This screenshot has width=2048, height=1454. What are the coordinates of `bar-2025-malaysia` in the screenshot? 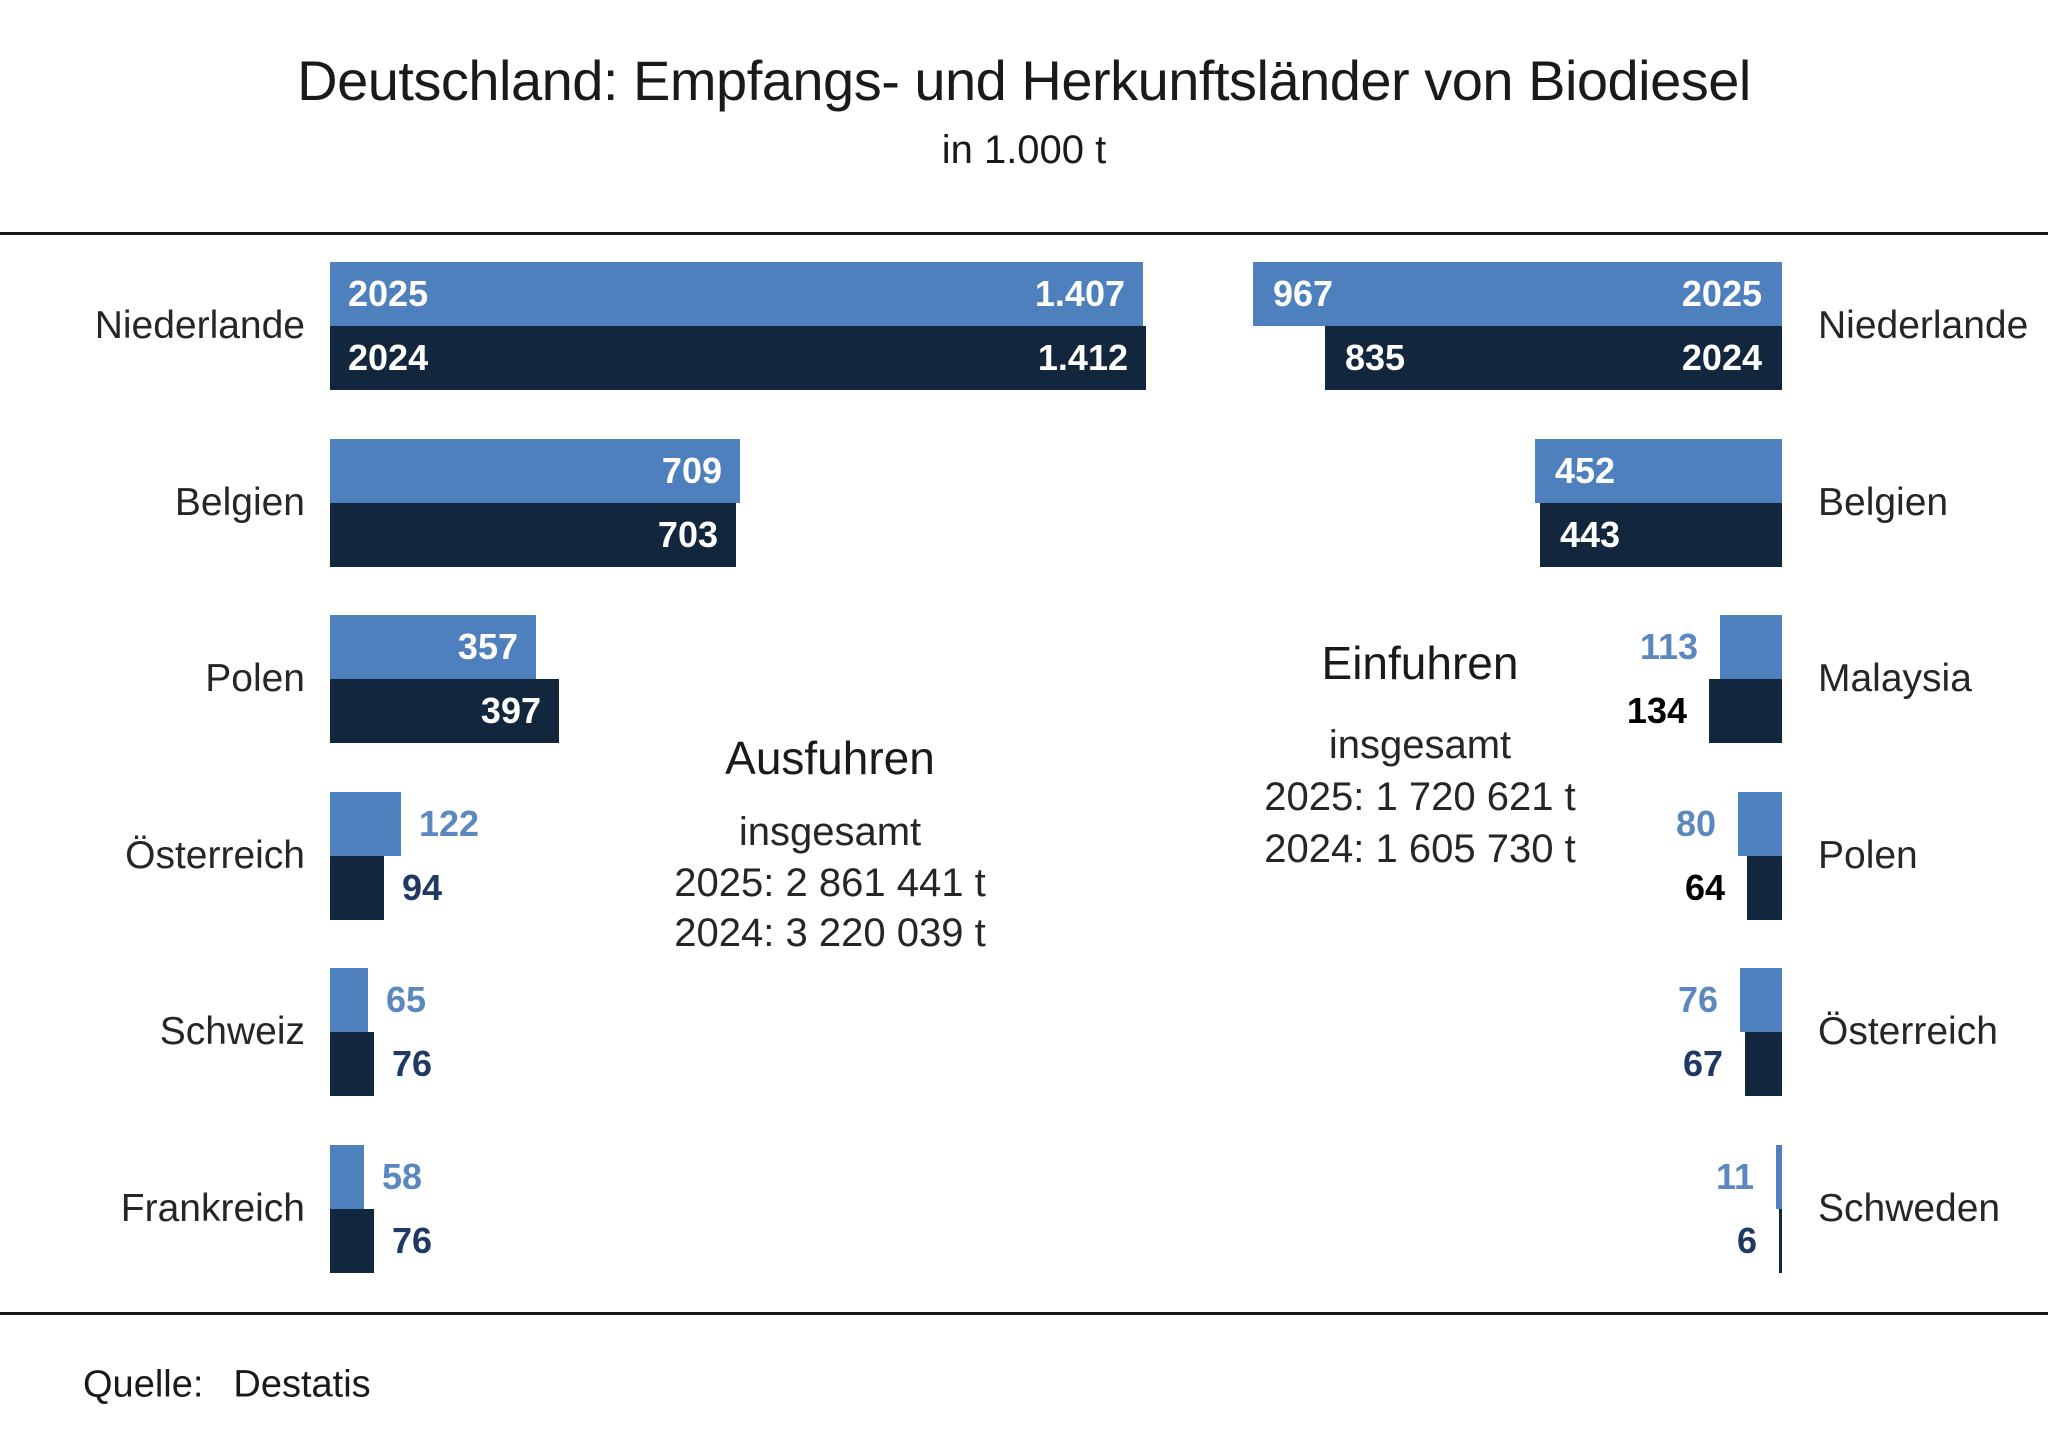 It's located at (1751, 647).